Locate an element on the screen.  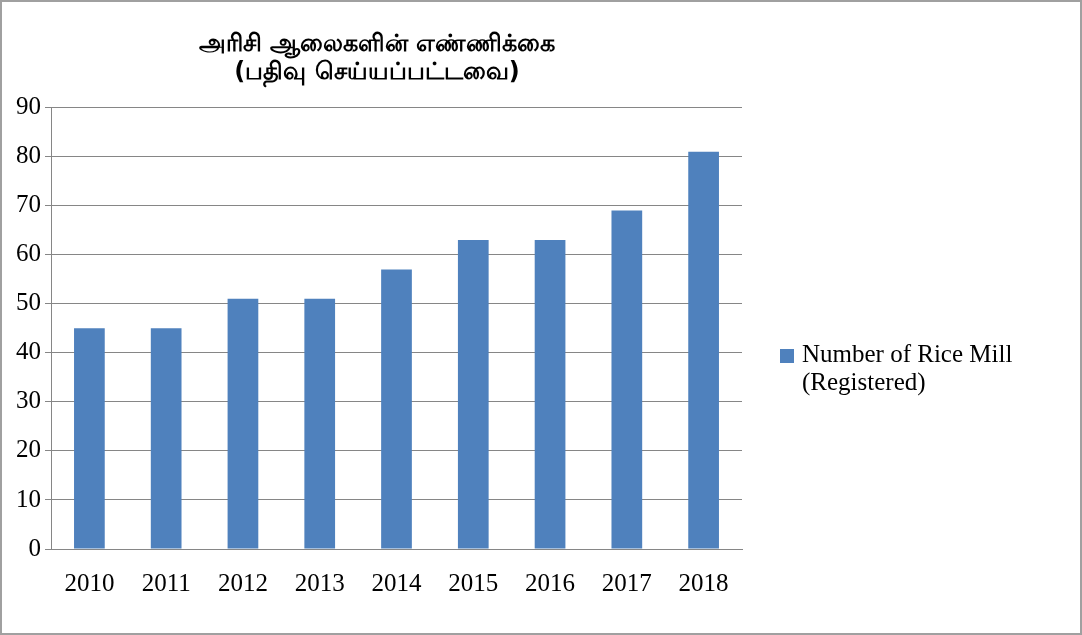
legend-label: Number of Rice Mill (Registered) is located at coordinates (908, 368).